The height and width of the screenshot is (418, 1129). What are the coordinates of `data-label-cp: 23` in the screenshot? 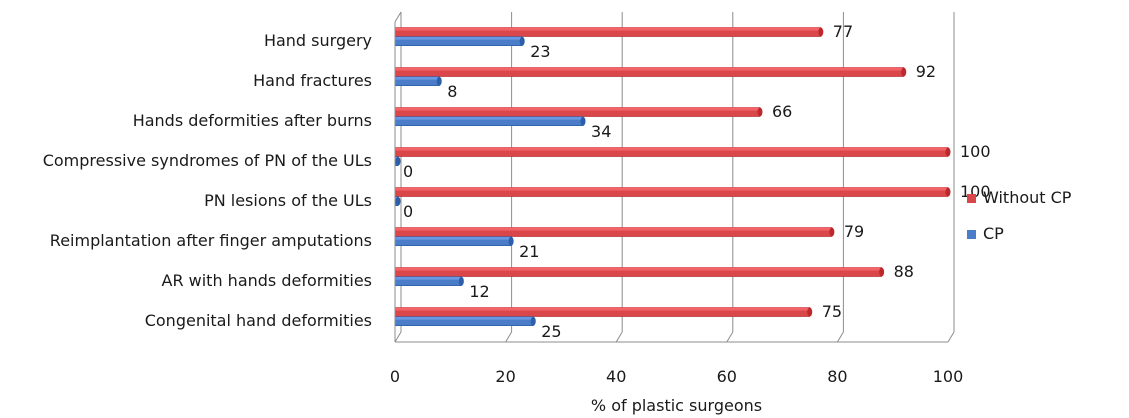 It's located at (540, 51).